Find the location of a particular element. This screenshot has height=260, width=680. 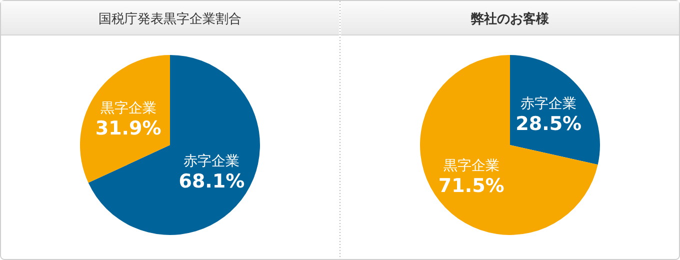

data-label: 71.5% is located at coordinates (471, 185).